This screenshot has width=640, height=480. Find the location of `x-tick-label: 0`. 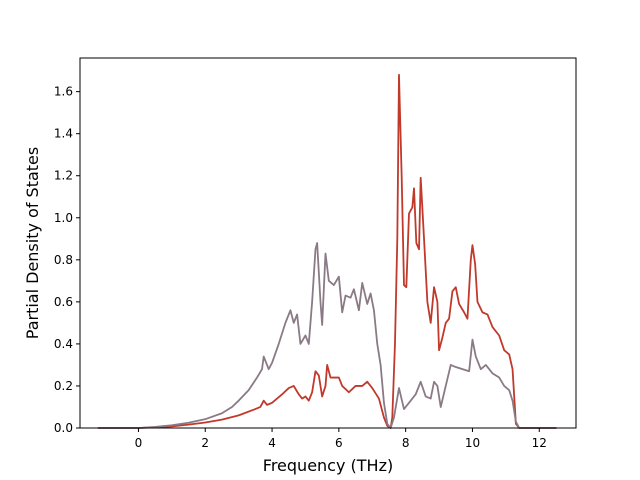

x-tick-label: 0 is located at coordinates (139, 443).